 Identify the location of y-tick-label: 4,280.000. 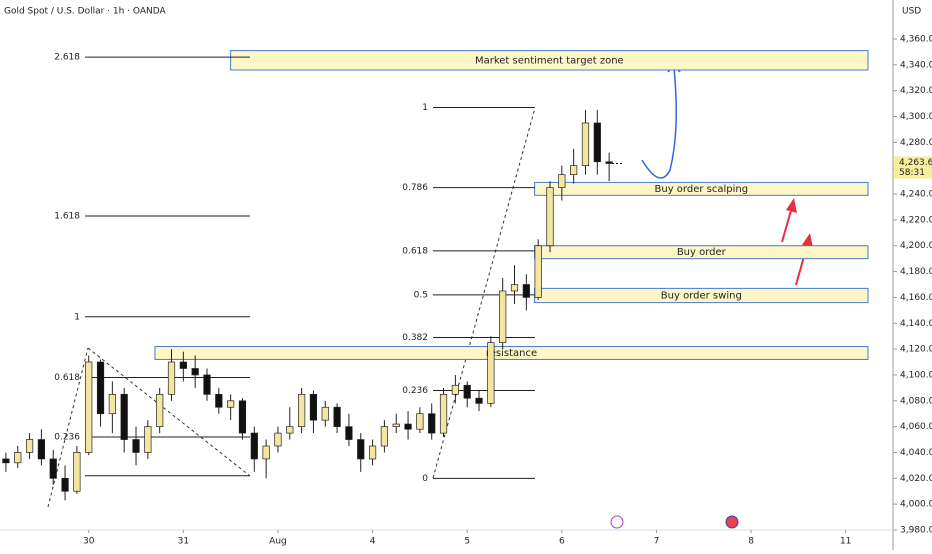
(916, 143).